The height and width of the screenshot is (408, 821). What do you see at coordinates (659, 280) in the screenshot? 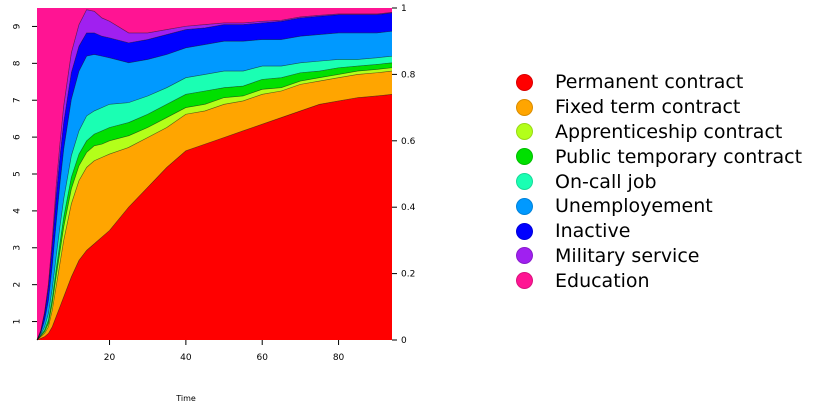
I see `legend-item: Education` at bounding box center [659, 280].